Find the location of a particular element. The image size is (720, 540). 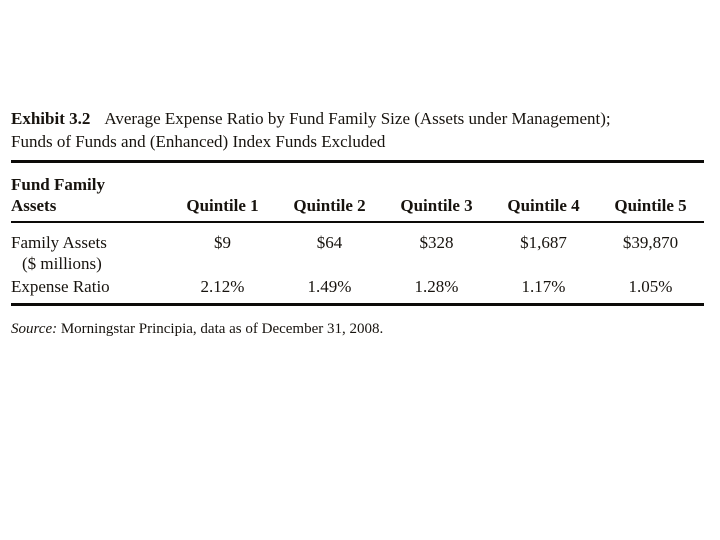

table-cell-ratio-q5: 1.05% is located at coordinates (650, 286).